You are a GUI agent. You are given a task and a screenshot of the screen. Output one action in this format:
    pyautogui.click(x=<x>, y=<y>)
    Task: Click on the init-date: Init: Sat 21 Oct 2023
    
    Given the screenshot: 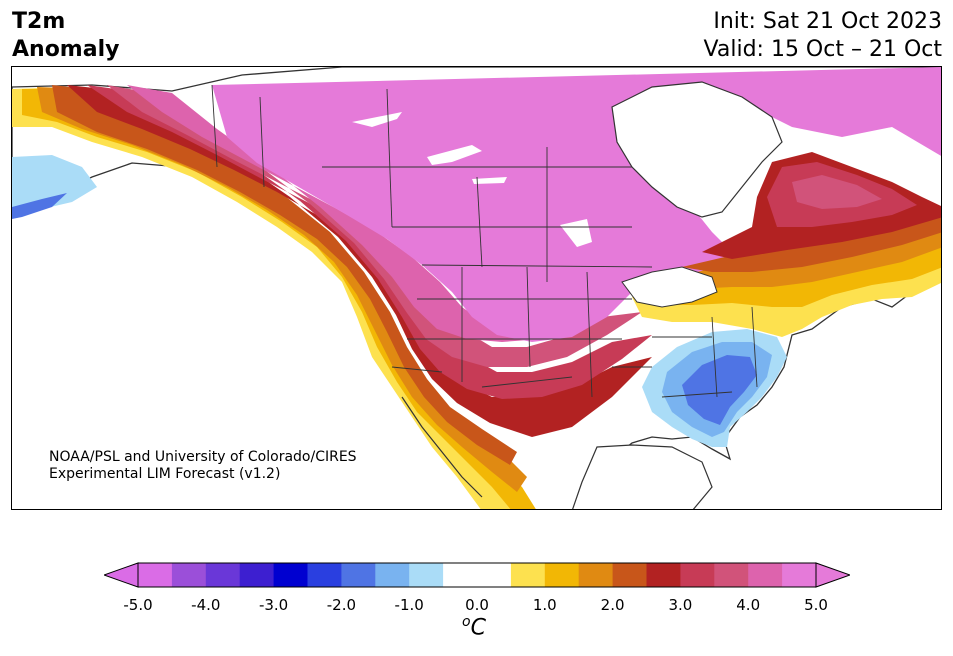 What is the action you would take?
    pyautogui.click(x=827, y=21)
    